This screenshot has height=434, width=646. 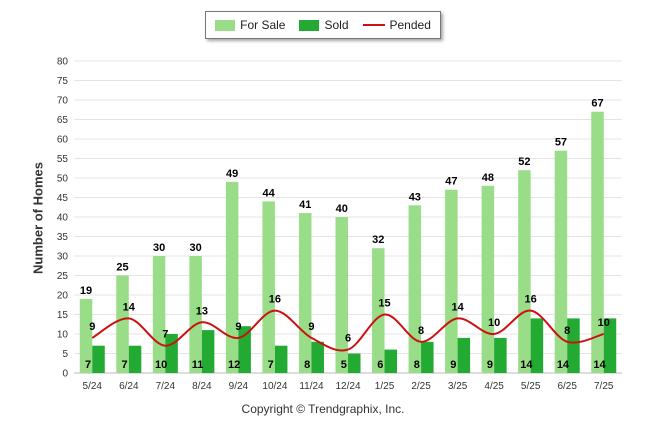 I want to click on legend-item-sold: Sold, so click(x=324, y=25).